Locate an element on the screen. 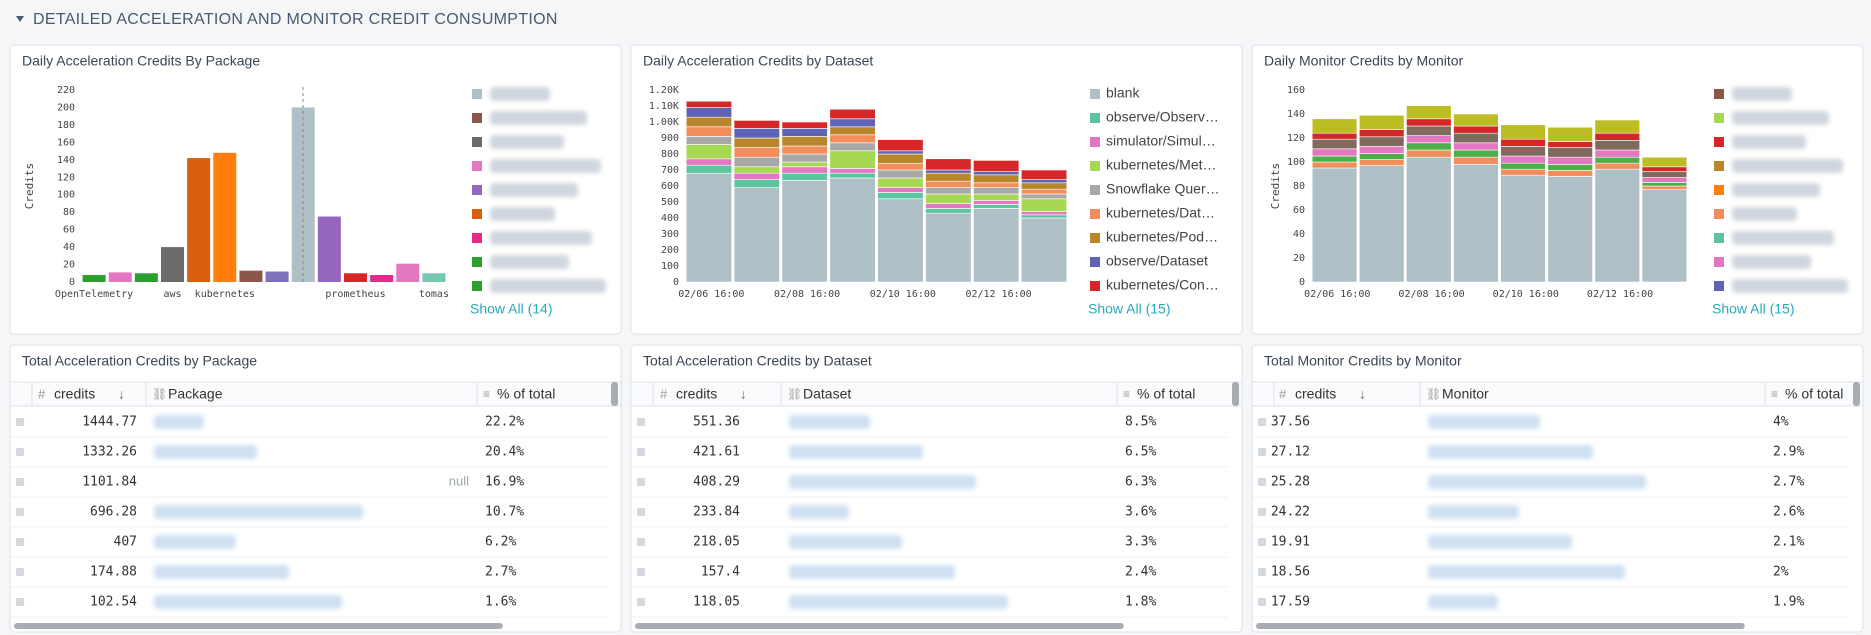  credits-cell: 408.29 is located at coordinates (716, 482).